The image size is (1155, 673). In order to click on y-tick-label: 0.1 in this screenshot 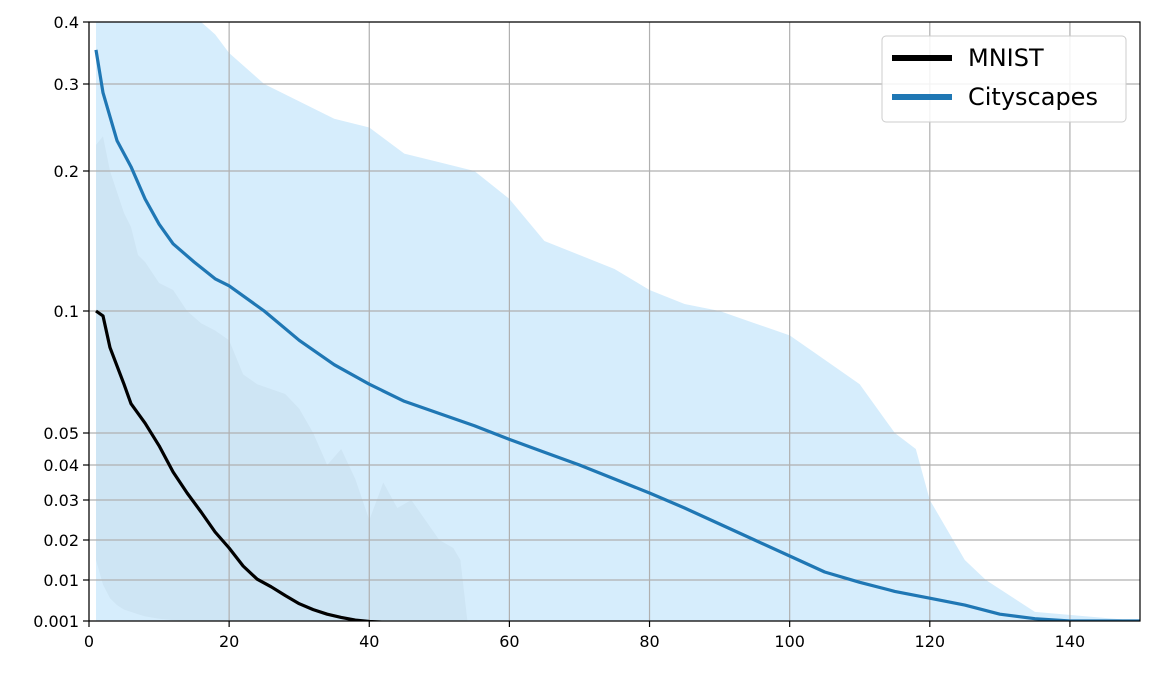, I will do `click(66, 311)`.